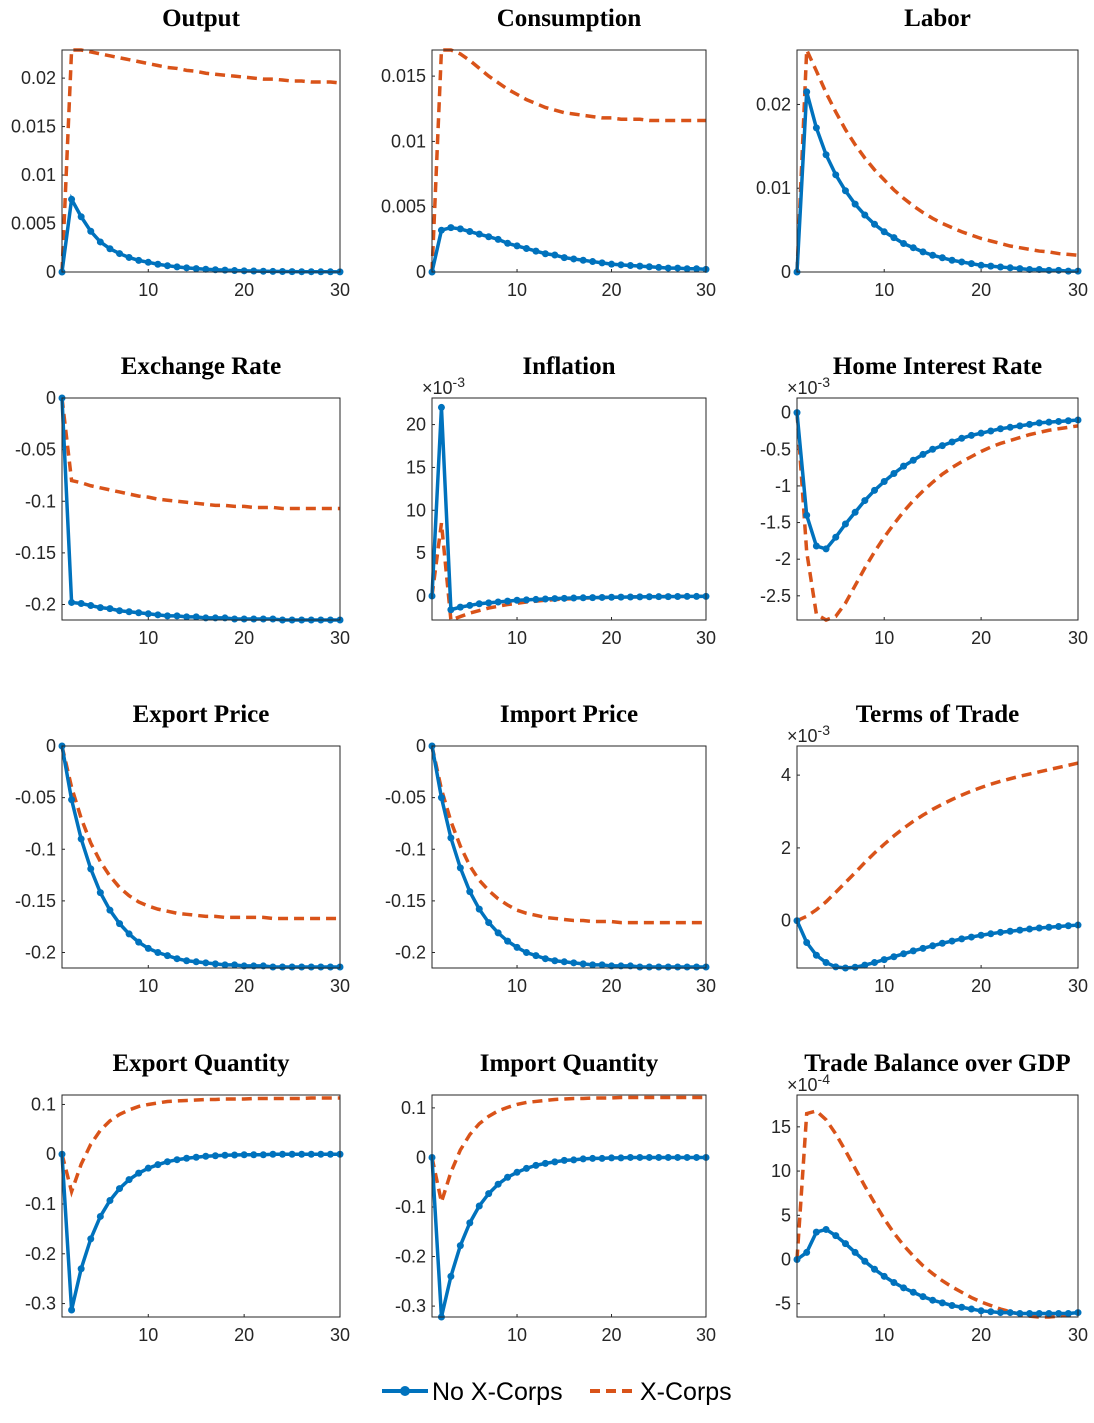  Describe the element at coordinates (781, 1171) in the screenshot. I see `y-tick-label: 10` at that location.